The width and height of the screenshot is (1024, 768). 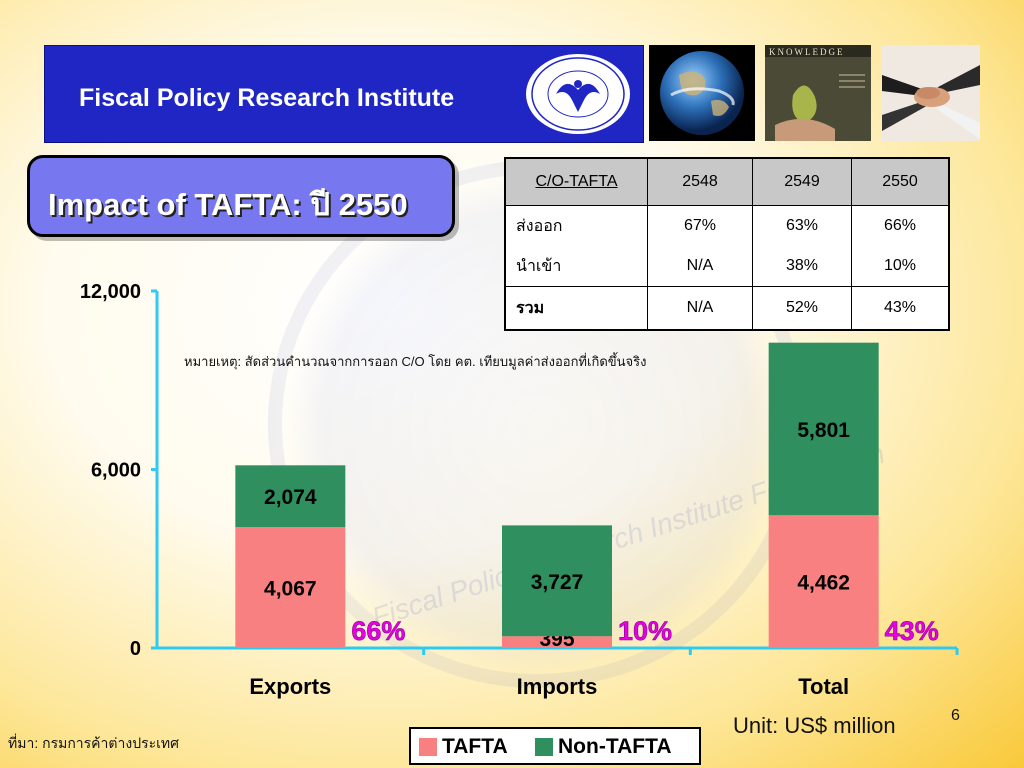 I want to click on bar-non-tafta-imports, so click(x=557, y=581).